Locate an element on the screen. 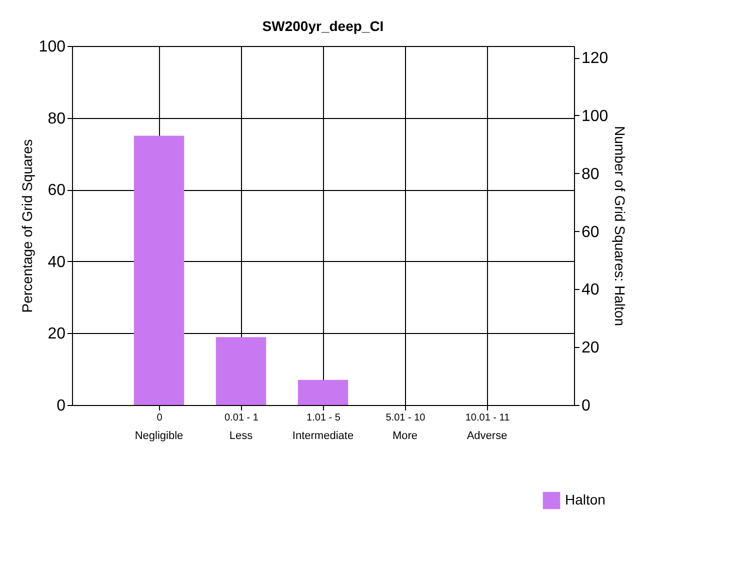  chart-title: SW200yr_deep_CI is located at coordinates (323, 26).